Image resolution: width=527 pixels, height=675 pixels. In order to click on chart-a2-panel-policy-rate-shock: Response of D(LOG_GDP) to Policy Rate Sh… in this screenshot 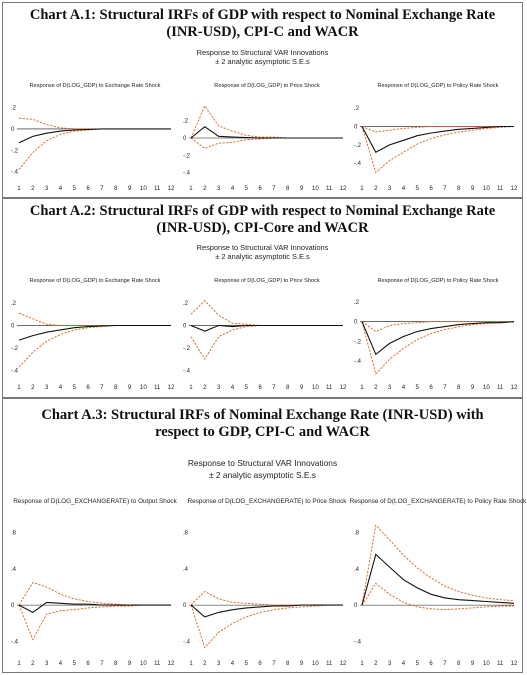, I will do `click(436, 334)`.